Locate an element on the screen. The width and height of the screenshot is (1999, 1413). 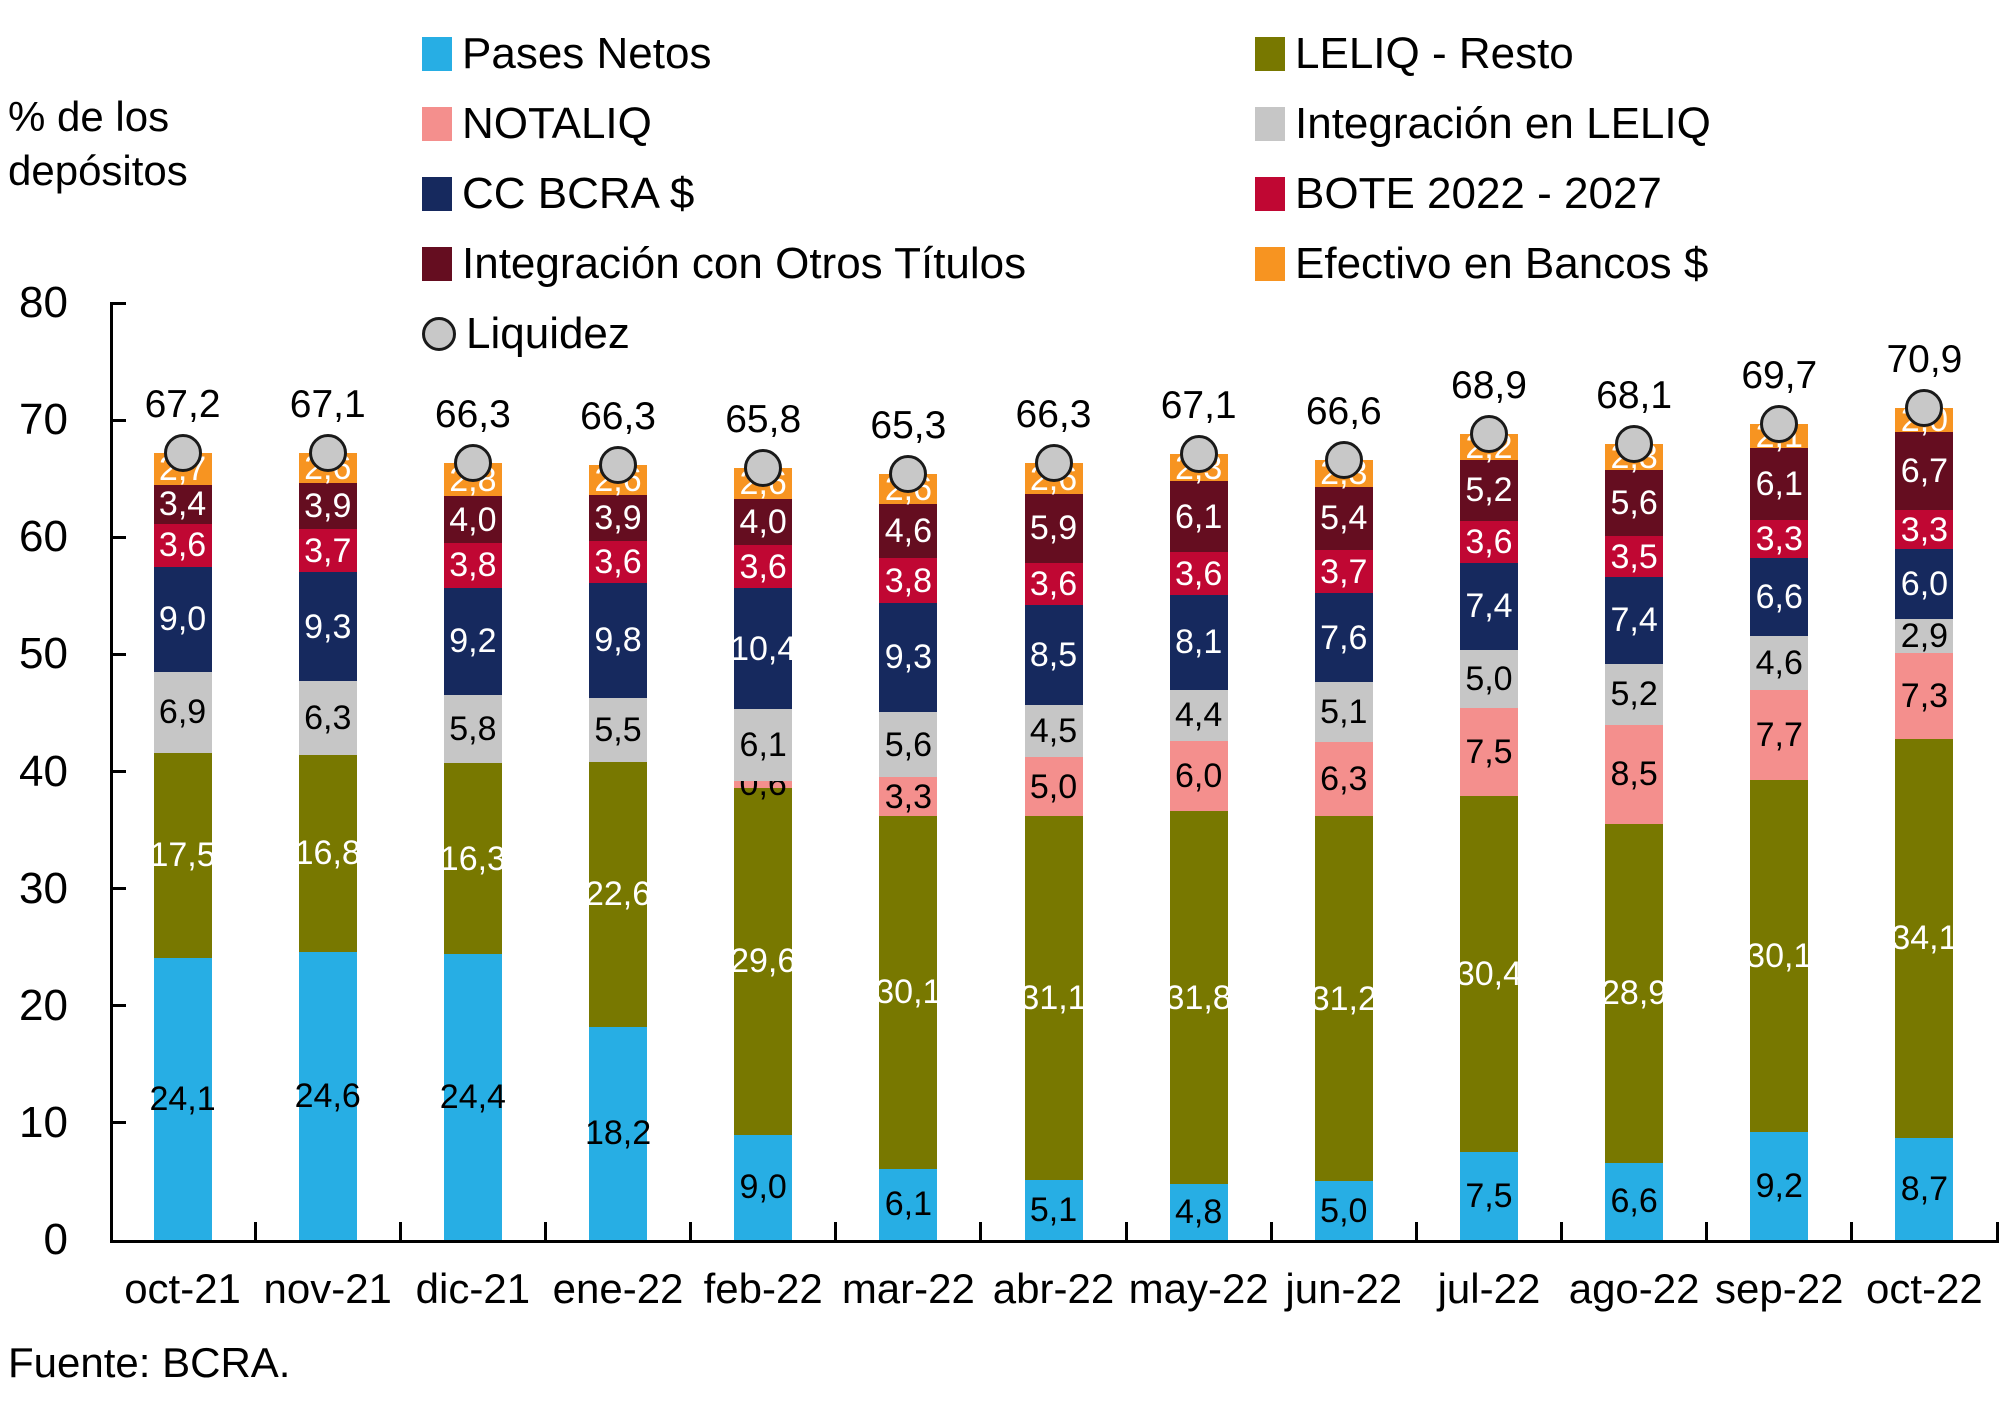
bar-segment: 31,8 is located at coordinates (1199, 997).